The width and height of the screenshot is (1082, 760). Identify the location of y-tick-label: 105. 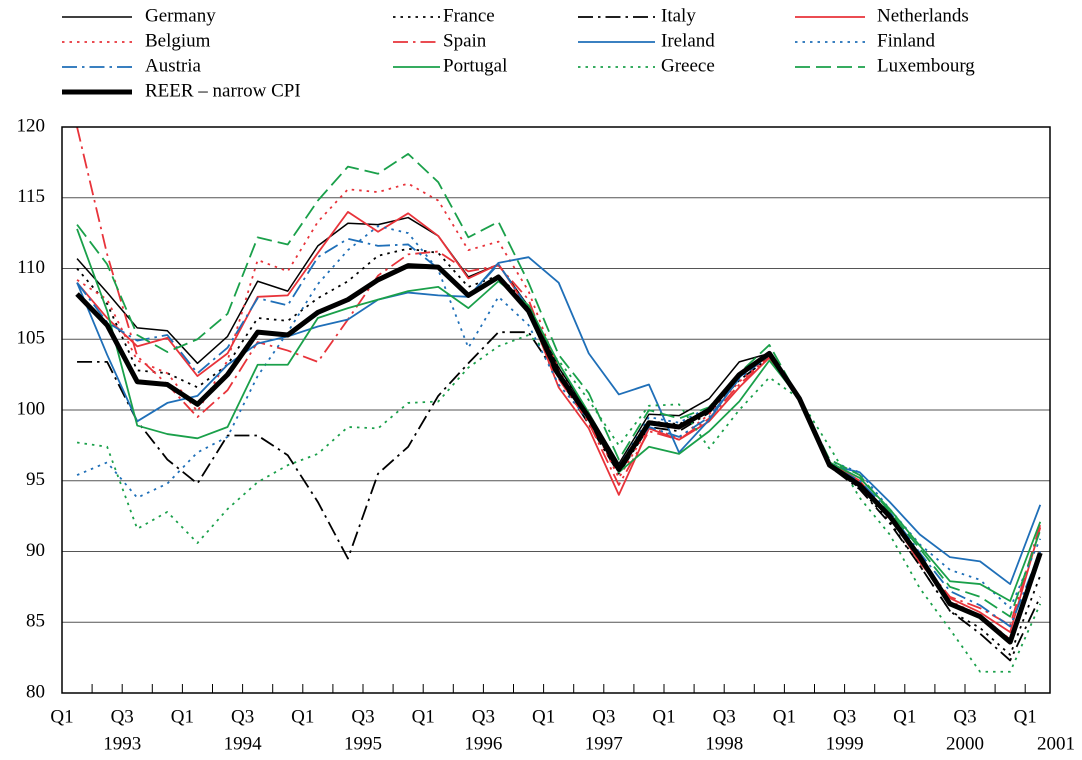
(31, 338).